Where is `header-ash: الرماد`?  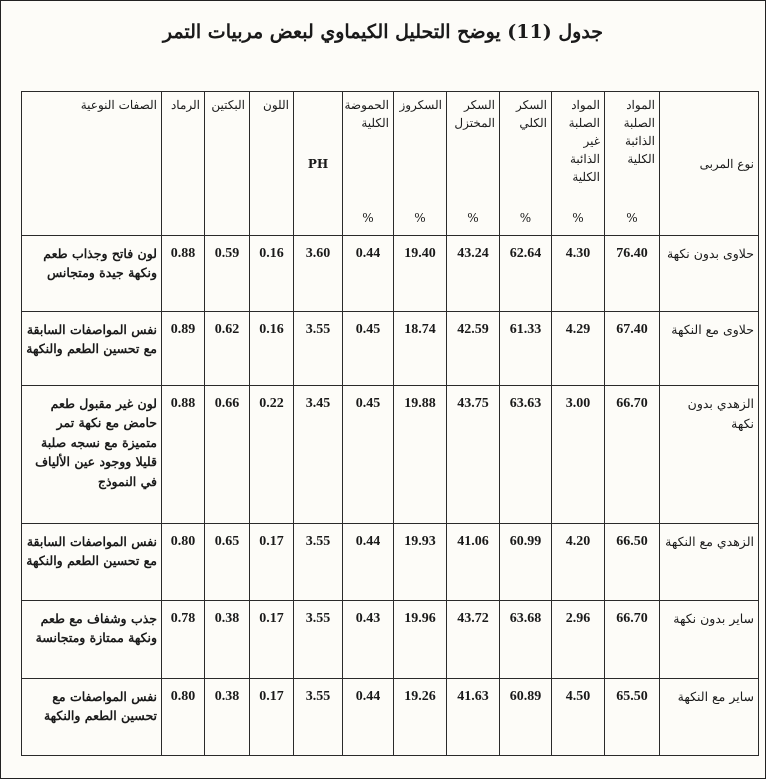 header-ash: الرماد is located at coordinates (183, 163).